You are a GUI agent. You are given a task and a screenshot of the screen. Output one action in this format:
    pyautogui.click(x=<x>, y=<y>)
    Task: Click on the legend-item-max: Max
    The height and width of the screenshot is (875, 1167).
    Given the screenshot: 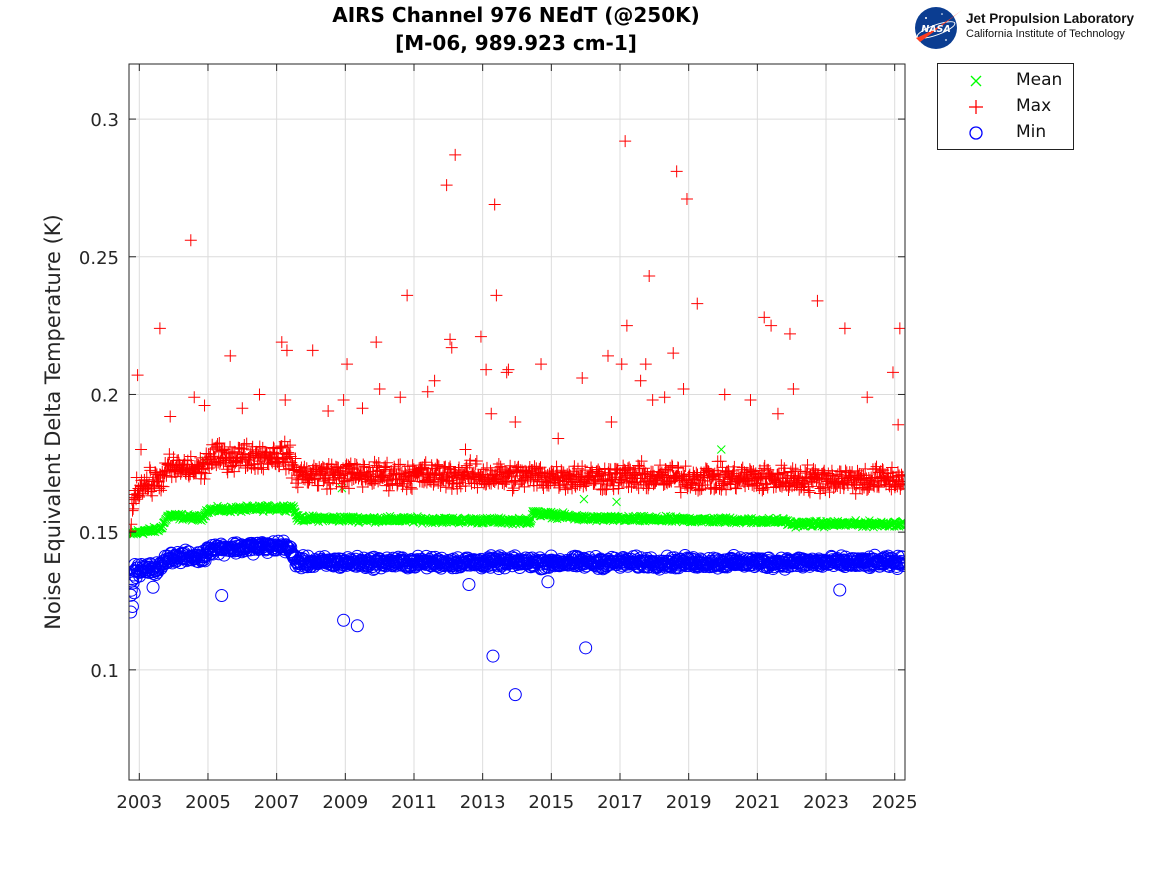 What is the action you would take?
    pyautogui.click(x=1005, y=107)
    